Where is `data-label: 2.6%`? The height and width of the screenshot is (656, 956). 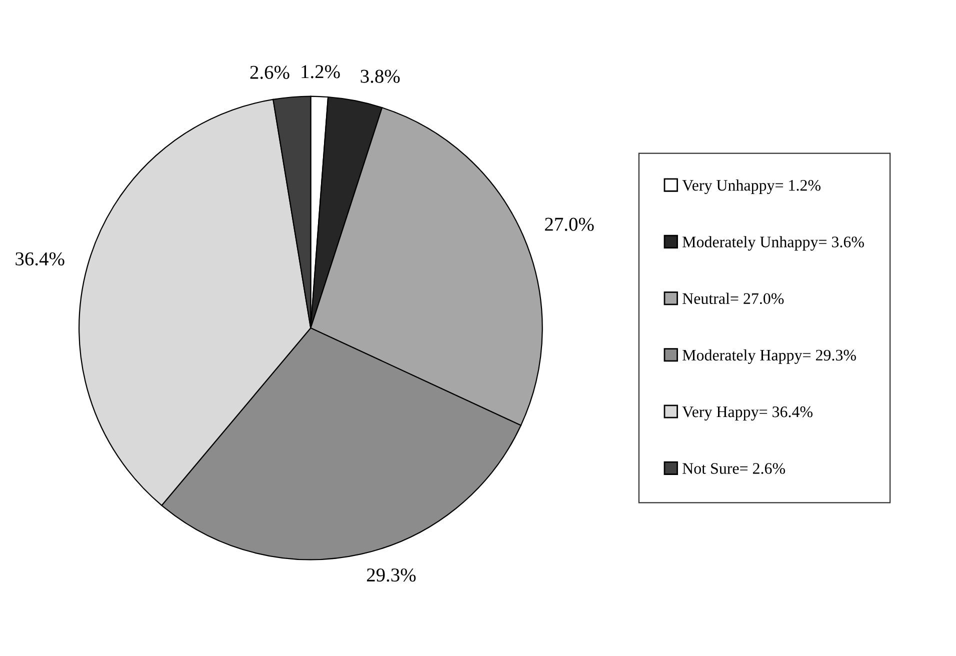
data-label: 2.6% is located at coordinates (270, 72).